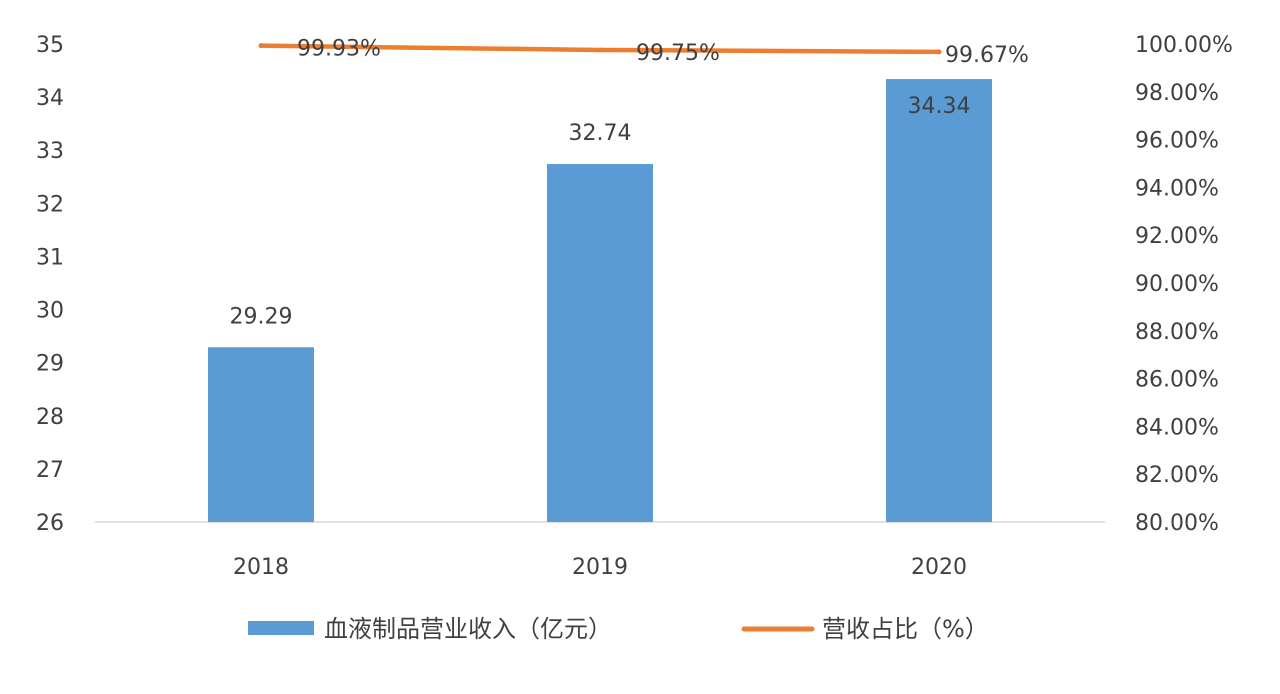 The height and width of the screenshot is (694, 1280). What do you see at coordinates (50, 151) in the screenshot?
I see `y-left-tick-label: 33` at bounding box center [50, 151].